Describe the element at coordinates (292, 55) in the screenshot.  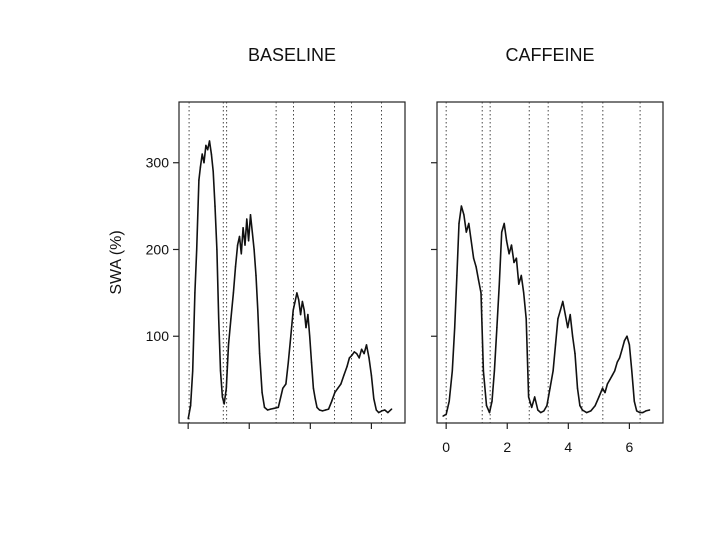
I see `baseline-title: BASELINE` at that location.